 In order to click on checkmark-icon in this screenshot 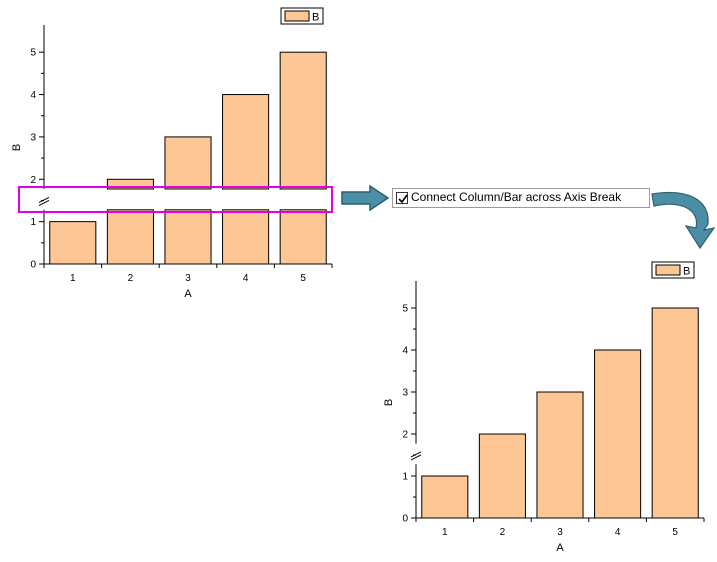, I will do `click(403, 199)`.